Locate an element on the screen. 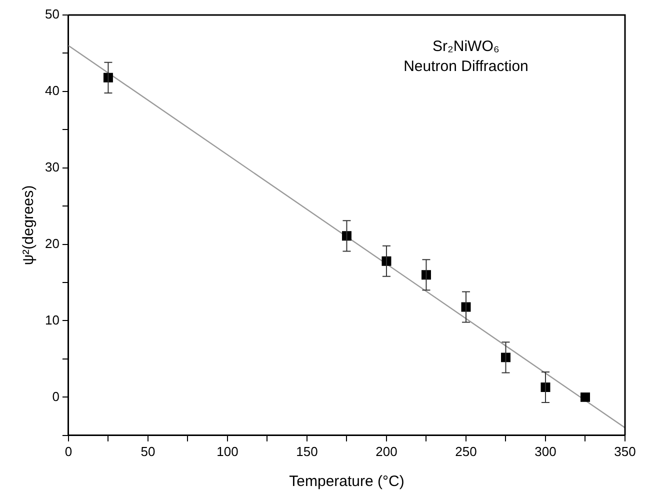  x-tick-label: 250 is located at coordinates (466, 451).